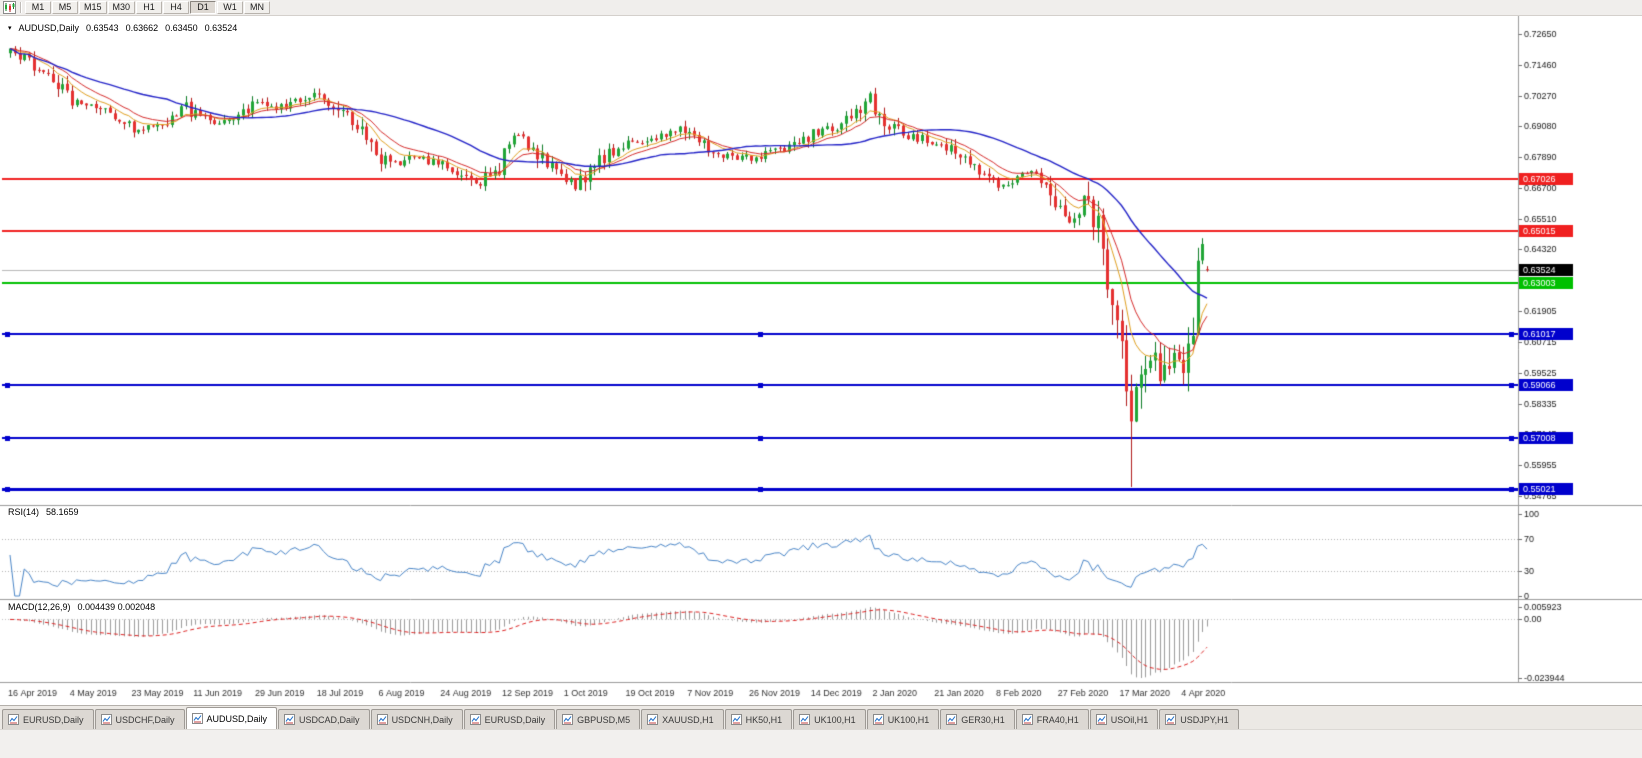  What do you see at coordinates (221, 28) in the screenshot?
I see `legend-close: 0.63524` at bounding box center [221, 28].